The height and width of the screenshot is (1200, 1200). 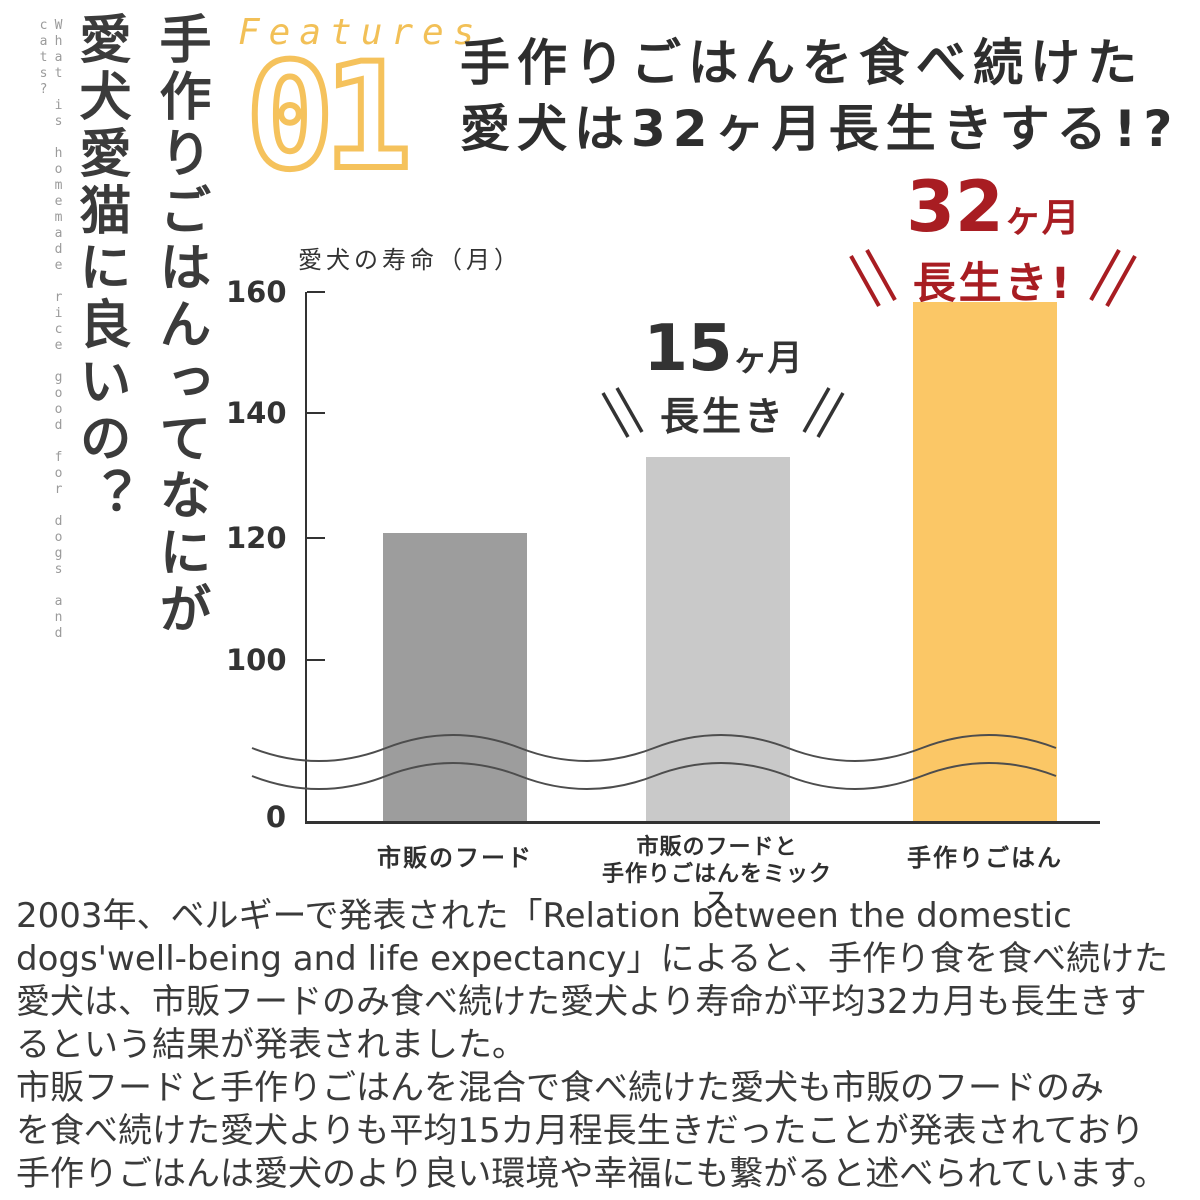 What do you see at coordinates (722, 417) in the screenshot?
I see `annotation-15-label: 長生き` at bounding box center [722, 417].